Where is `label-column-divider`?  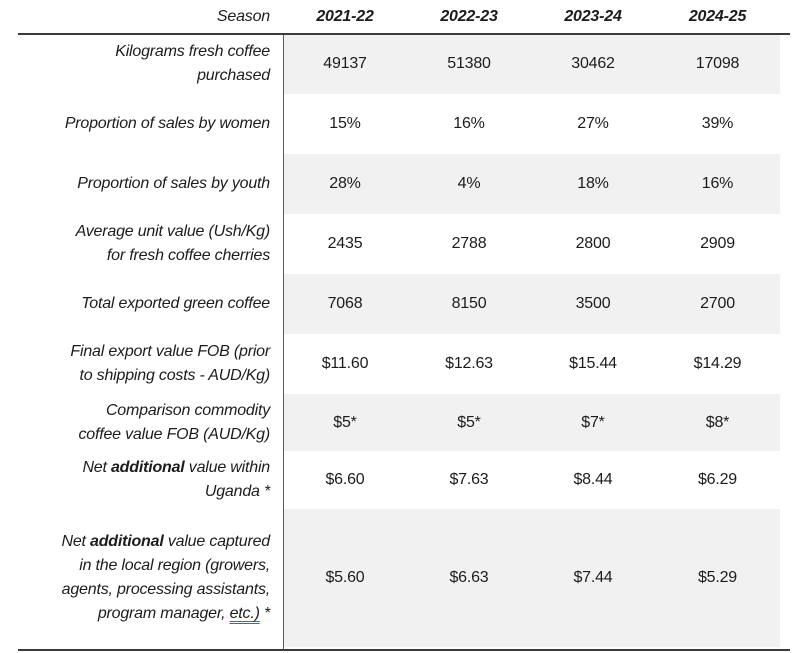 label-column-divider is located at coordinates (283, 342).